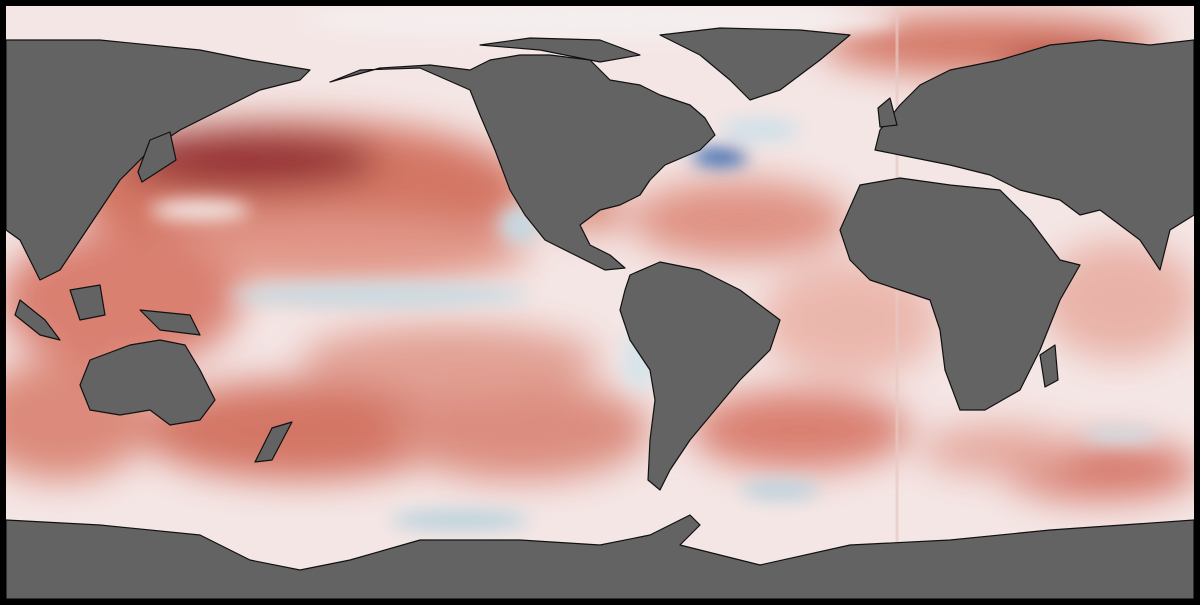  I want to click on arctic-islands, so click(560, 50).